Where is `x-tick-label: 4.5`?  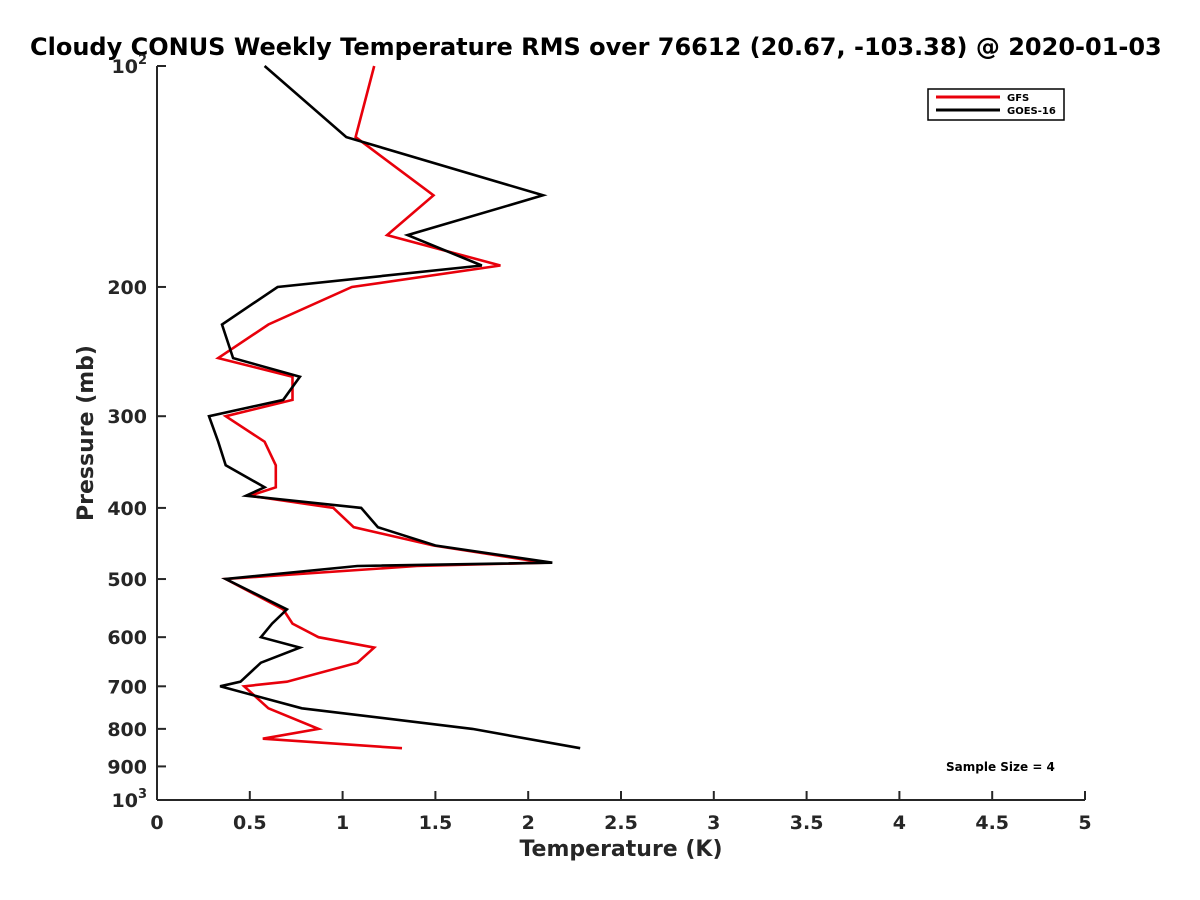
x-tick-label: 4.5 is located at coordinates (992, 823).